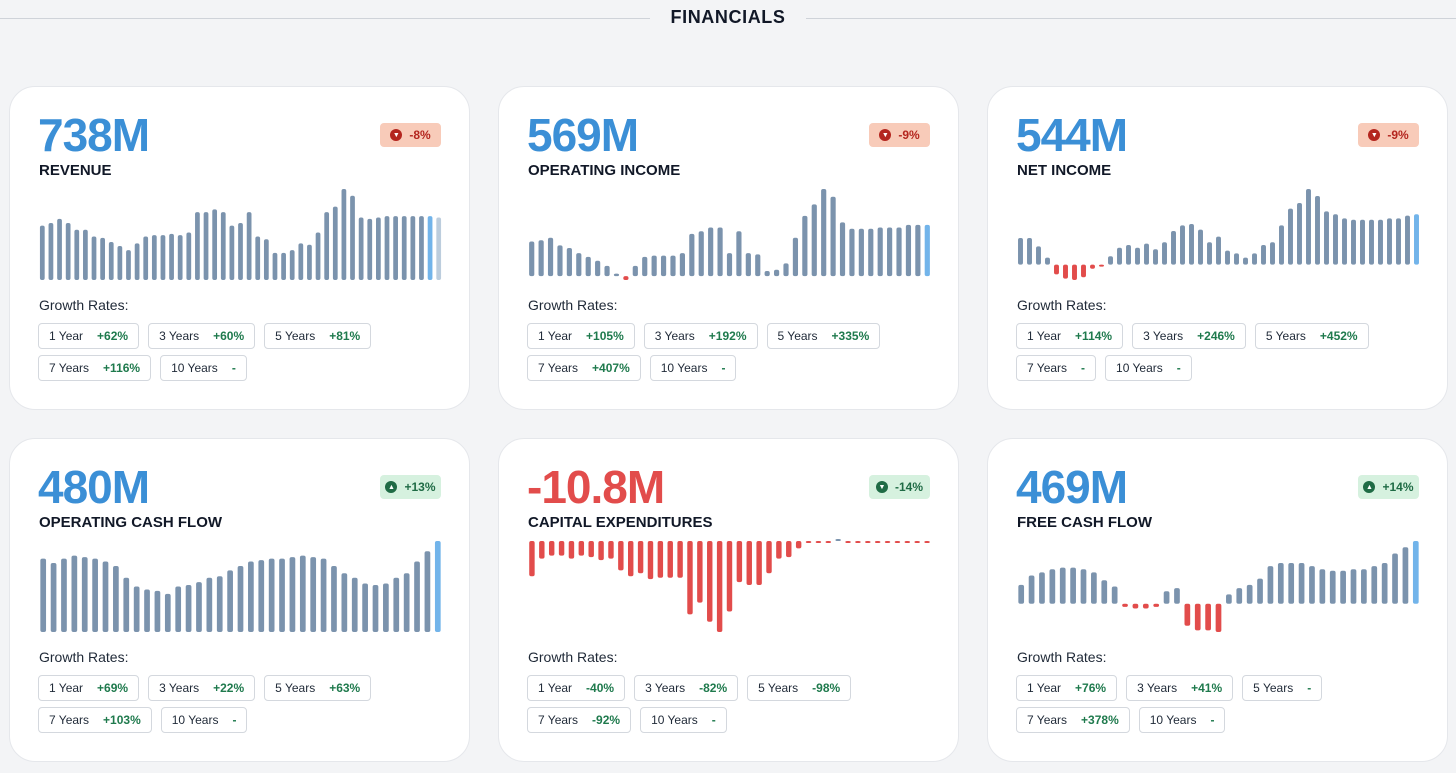  I want to click on growth-rate-pill: 5 Years -98%, so click(799, 688).